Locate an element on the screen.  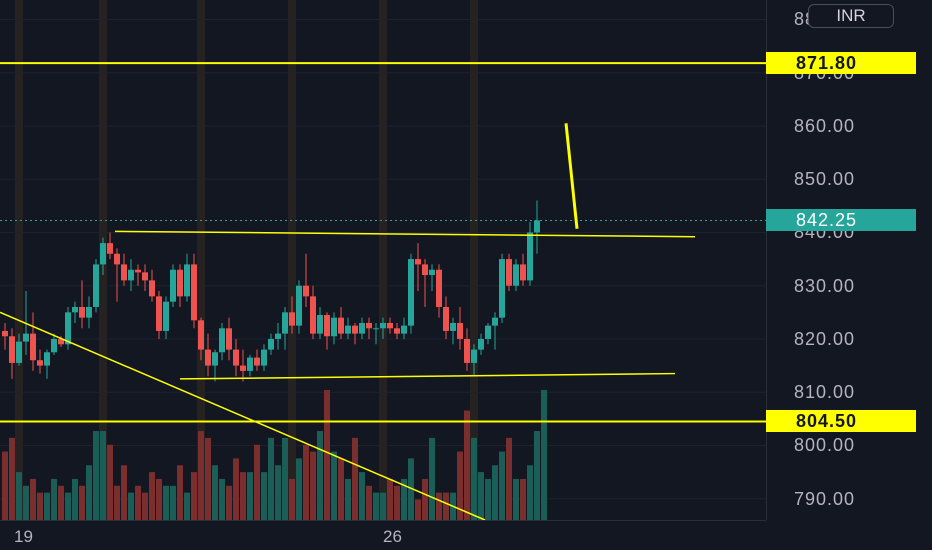
price-axis-separator is located at coordinates (766, 260).